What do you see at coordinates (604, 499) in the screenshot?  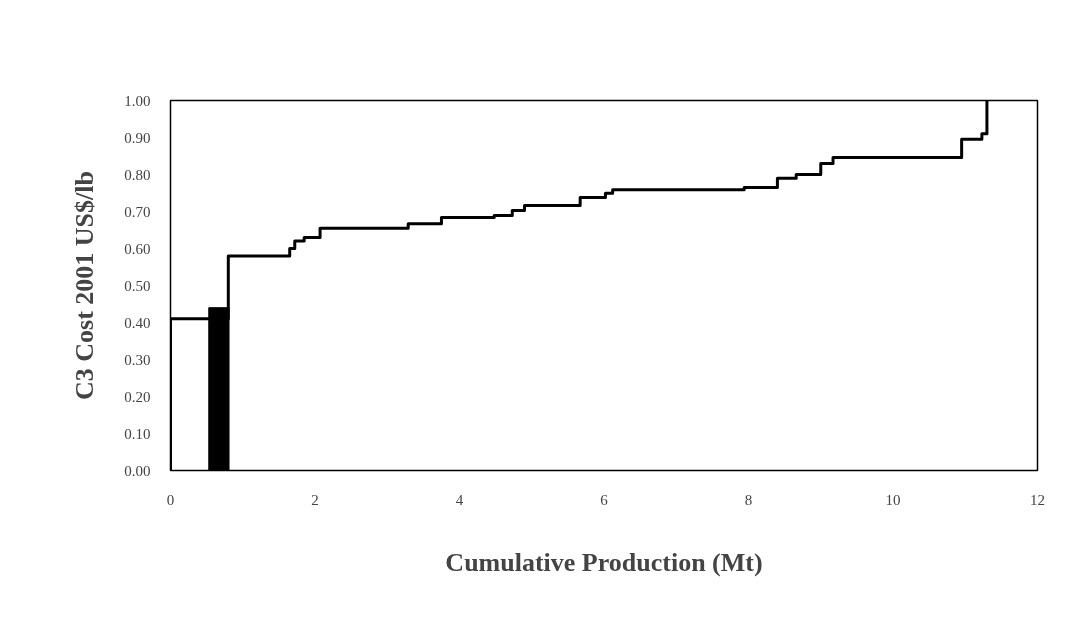 I see `x-tick-label: 6` at bounding box center [604, 499].